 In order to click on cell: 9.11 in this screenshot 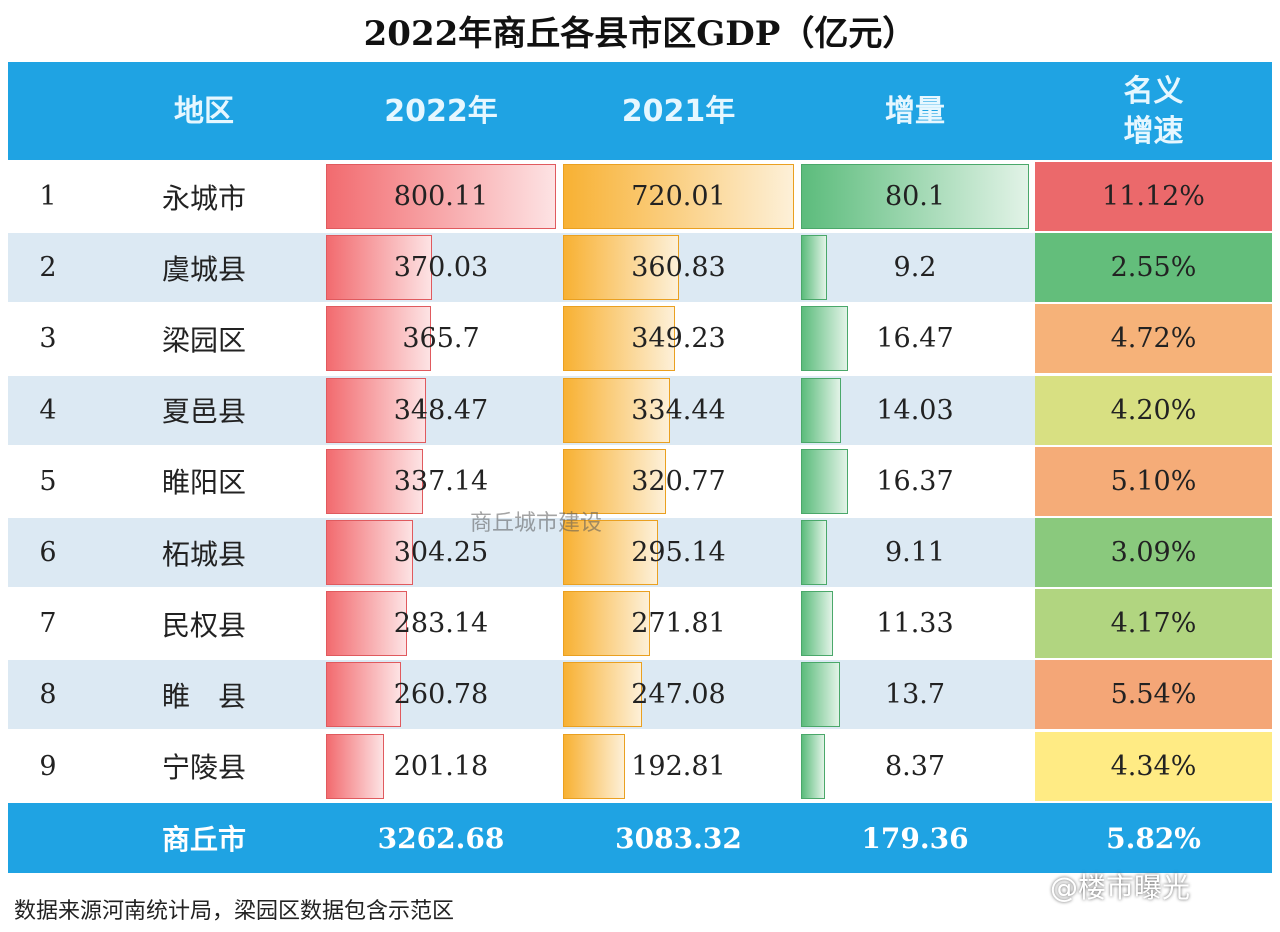, I will do `click(915, 552)`.